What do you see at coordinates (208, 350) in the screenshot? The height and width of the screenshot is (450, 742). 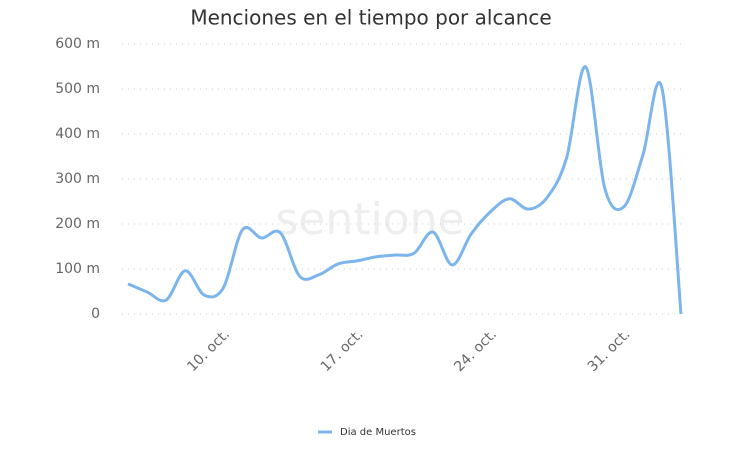 I see `x-tick-label: 10. oct.` at bounding box center [208, 350].